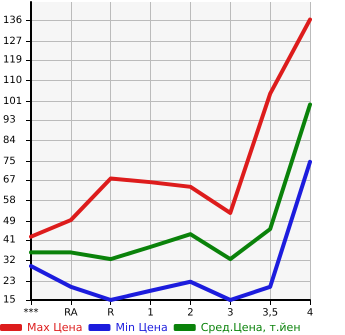 The image size is (345, 335). I want to click on y-tick-label: 84, so click(9, 140).